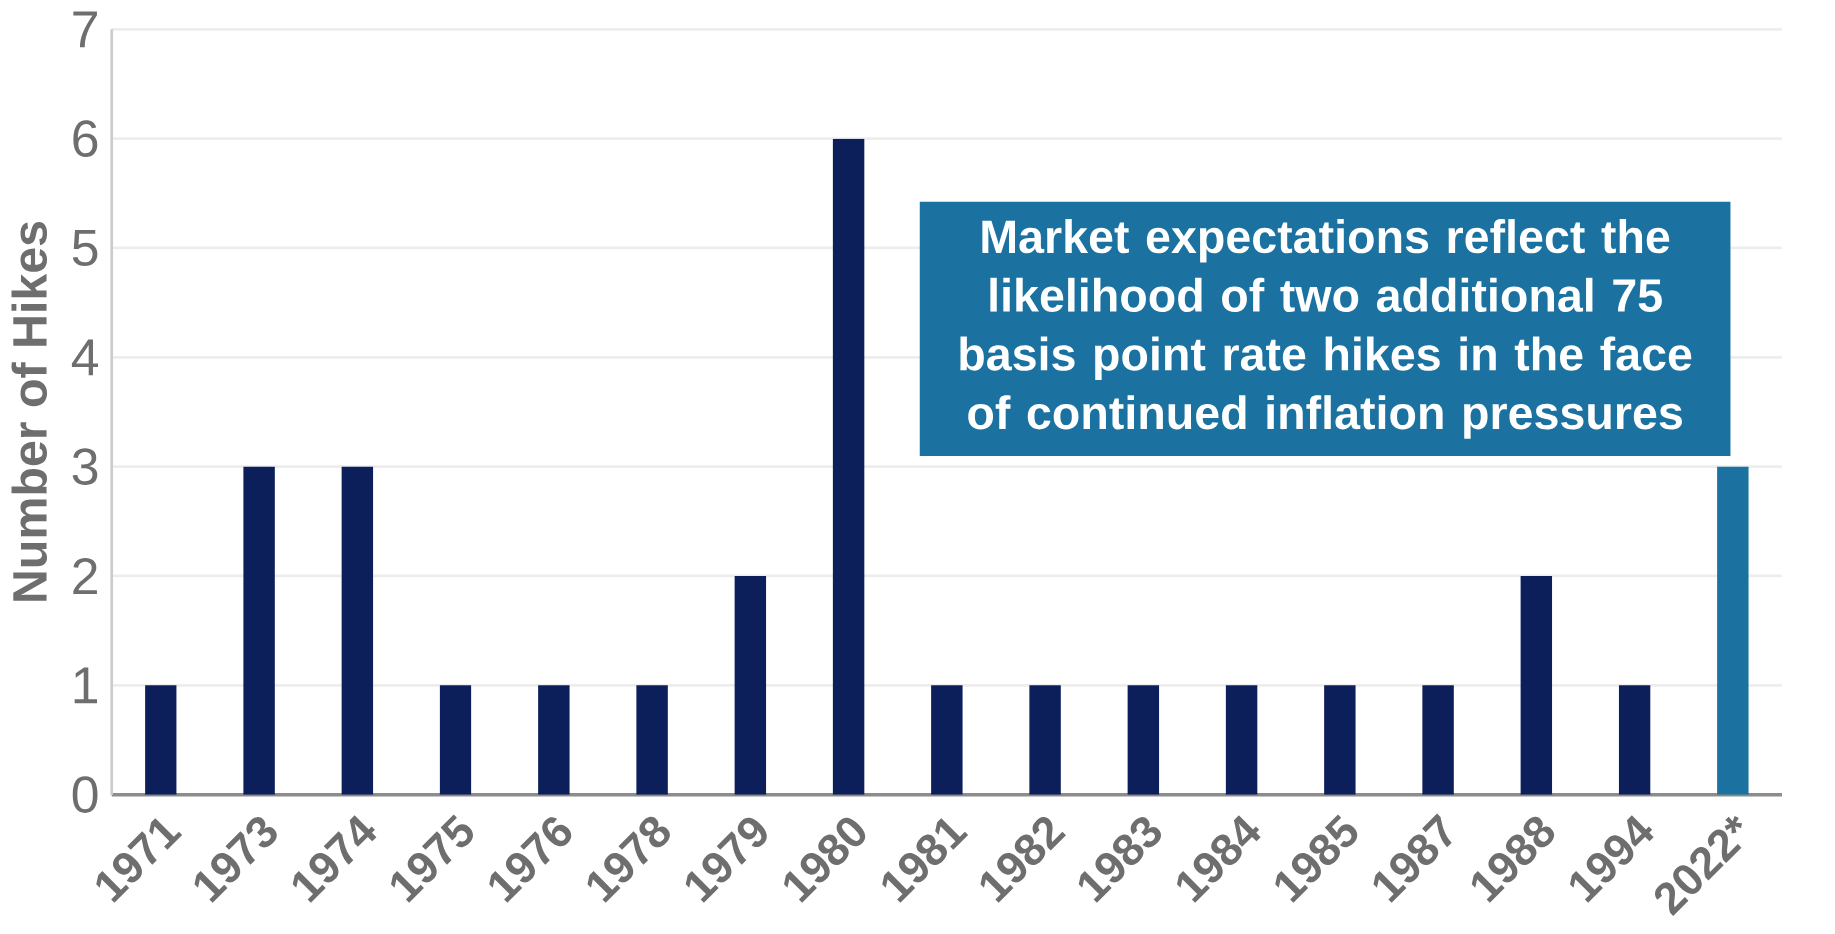 Image resolution: width=1835 pixels, height=934 pixels. Describe the element at coordinates (85, 576) in the screenshot. I see `y-tick-label: 2` at that location.